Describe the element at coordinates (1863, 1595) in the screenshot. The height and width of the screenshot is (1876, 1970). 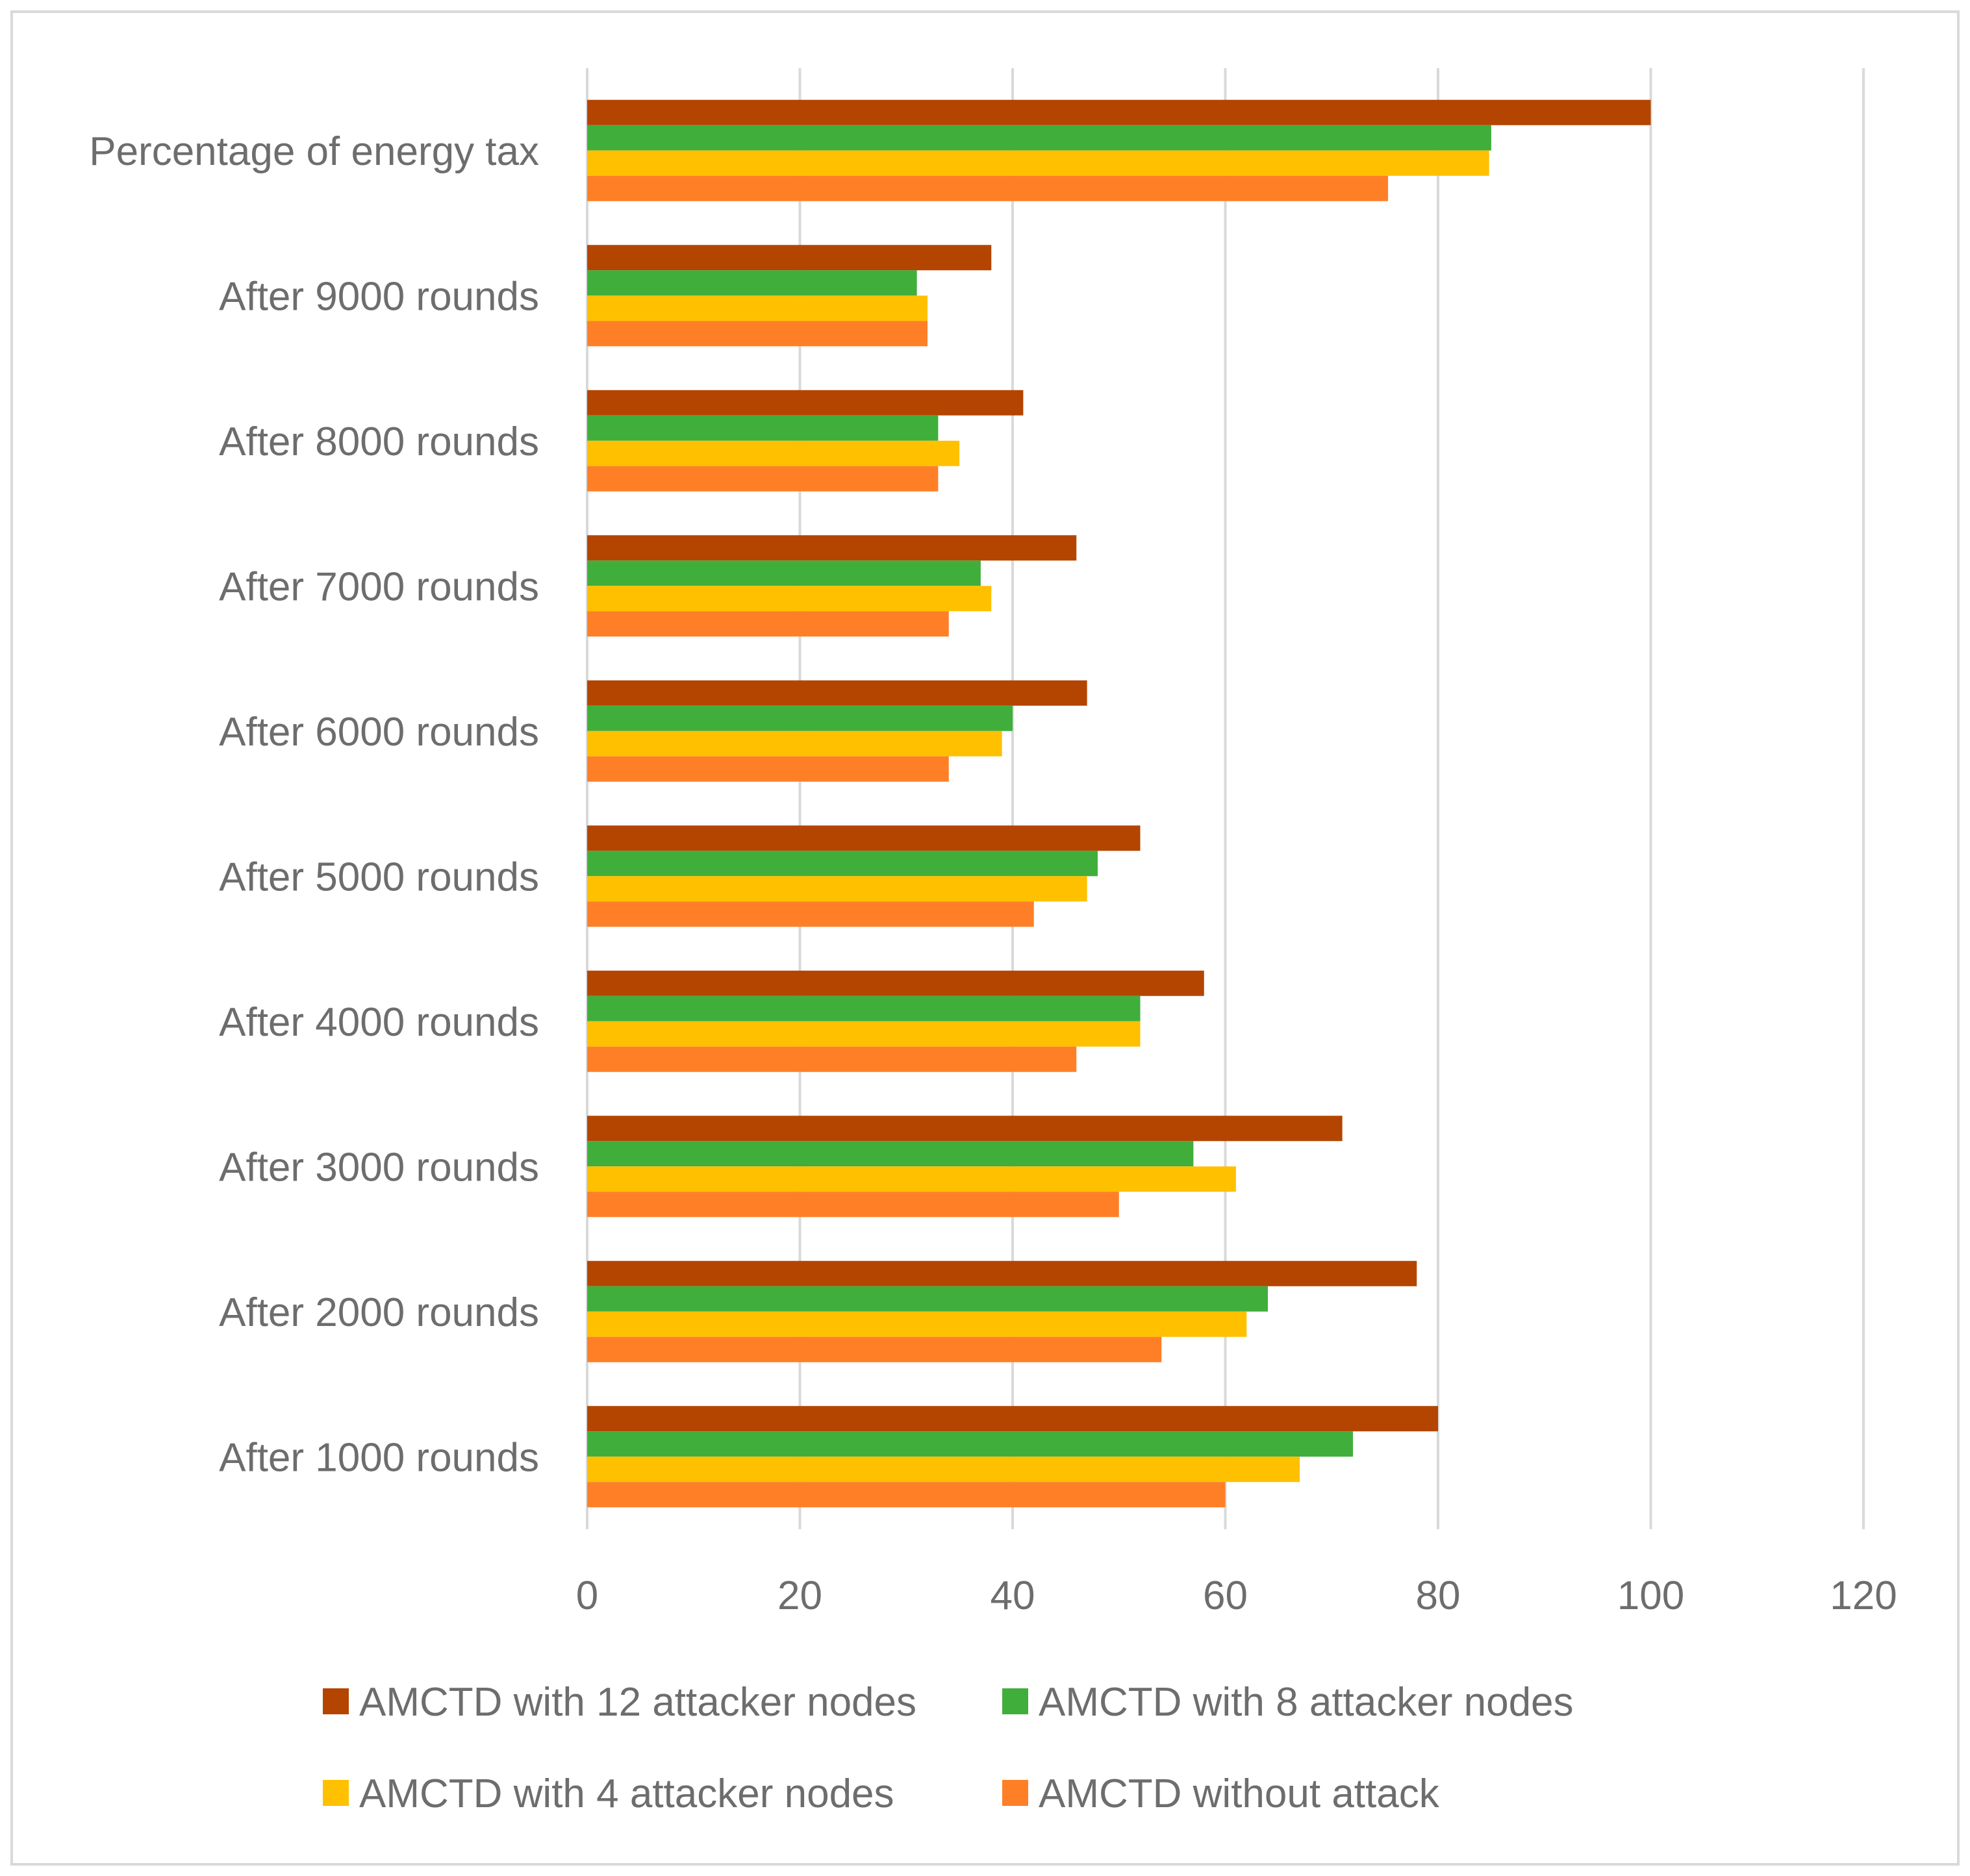
I see `x-tick-label: 120` at that location.